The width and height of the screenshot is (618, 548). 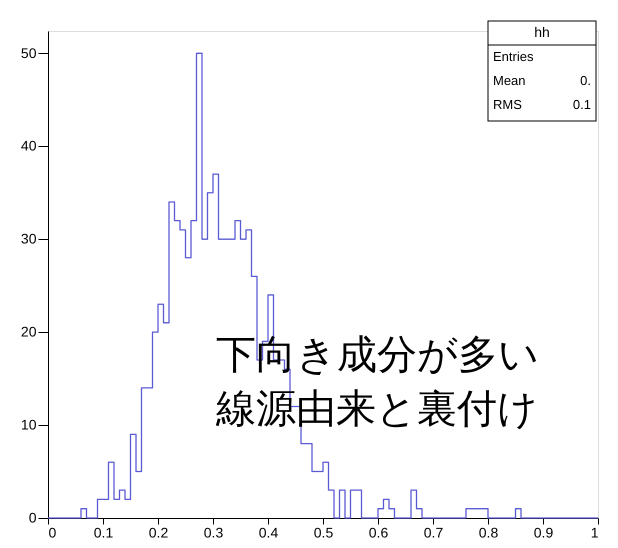 What do you see at coordinates (594, 532) in the screenshot?
I see `x-tick-label: 1` at bounding box center [594, 532].